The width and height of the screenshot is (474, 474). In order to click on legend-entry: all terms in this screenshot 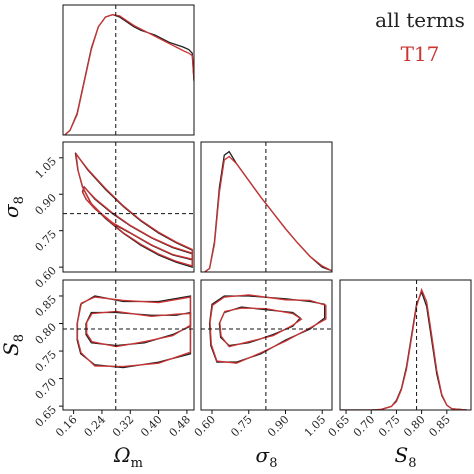, I will do `click(420, 20)`.